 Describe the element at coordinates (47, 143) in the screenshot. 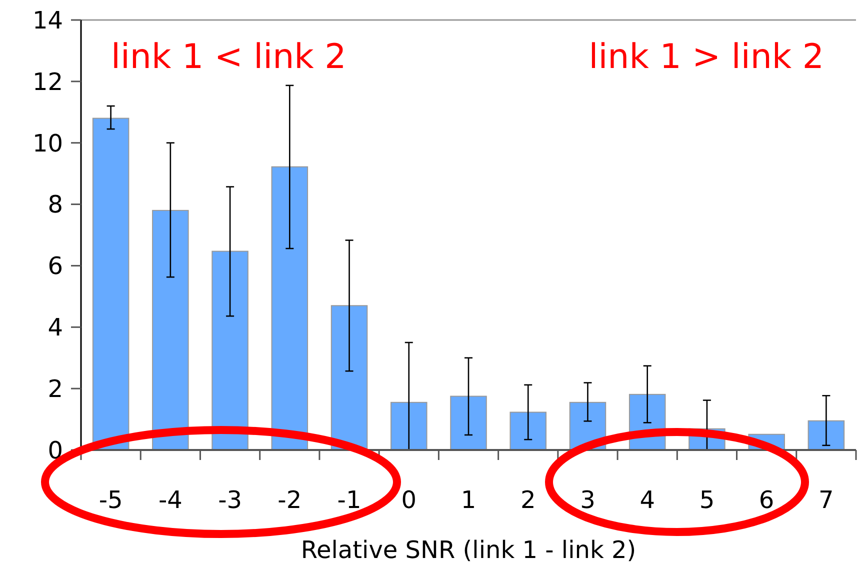

I see `y-tick-label: 10` at that location.